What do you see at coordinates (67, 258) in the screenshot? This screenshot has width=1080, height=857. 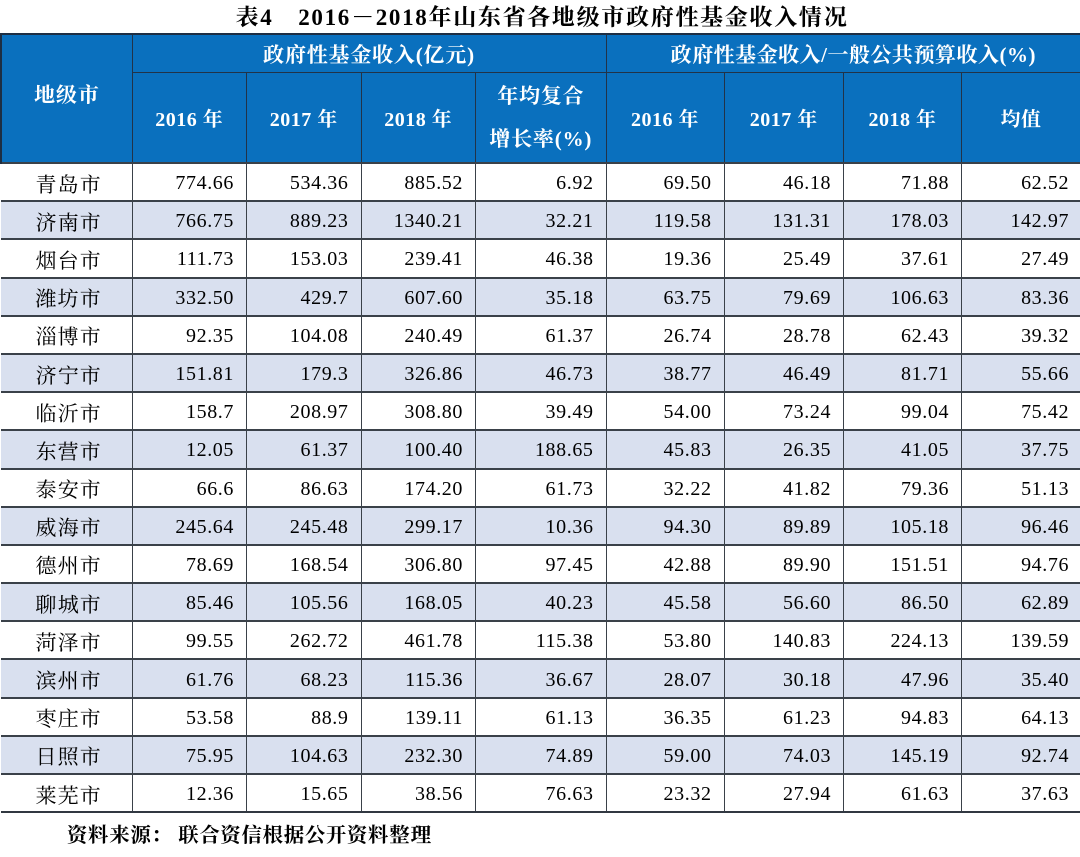 I see `city-cell: 烟台市` at bounding box center [67, 258].